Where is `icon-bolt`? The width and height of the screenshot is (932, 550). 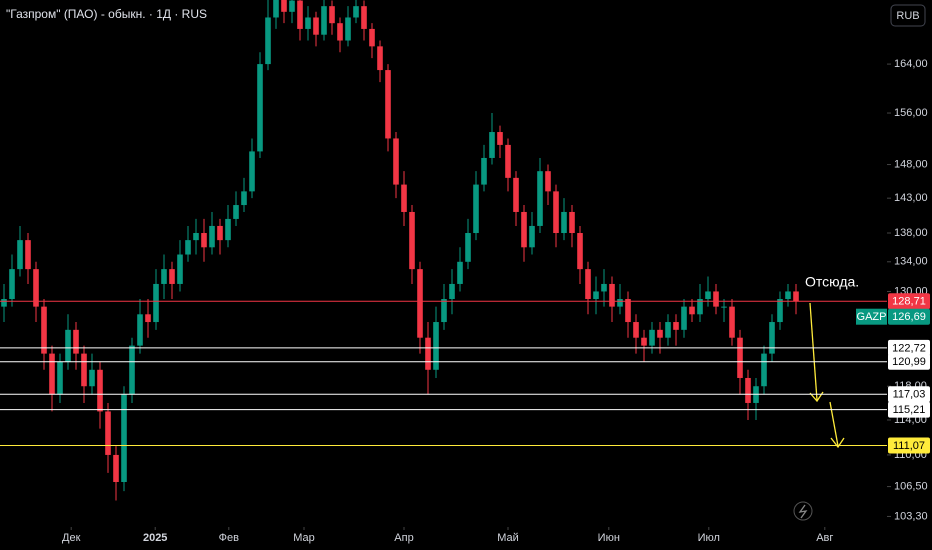
icon-bolt is located at coordinates (803, 511).